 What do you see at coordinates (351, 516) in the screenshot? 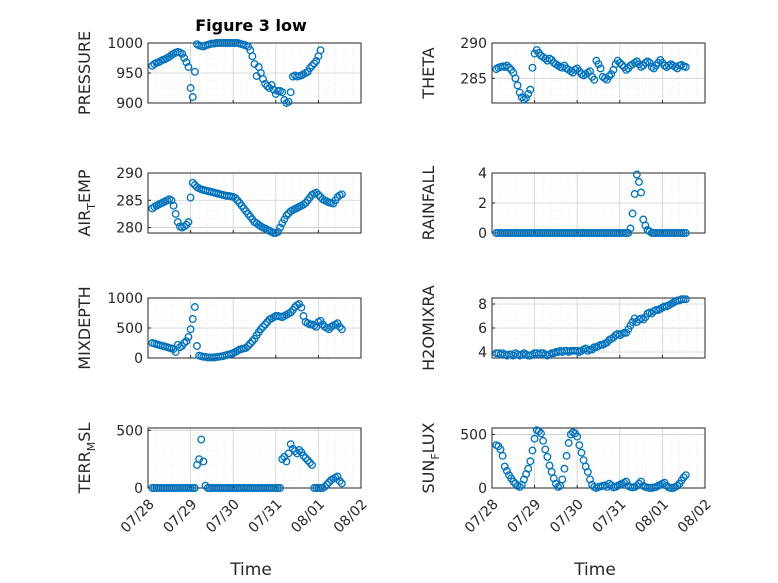
I see `x-tick-label: 08/02` at bounding box center [351, 516].